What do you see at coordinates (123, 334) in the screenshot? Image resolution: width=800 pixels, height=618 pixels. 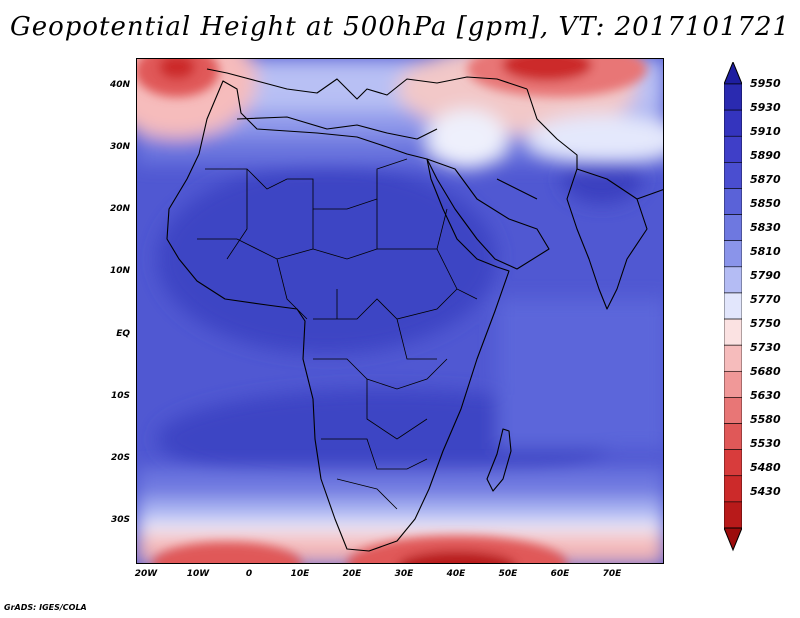 I see `lat-label-eq: EQ` at bounding box center [123, 334].